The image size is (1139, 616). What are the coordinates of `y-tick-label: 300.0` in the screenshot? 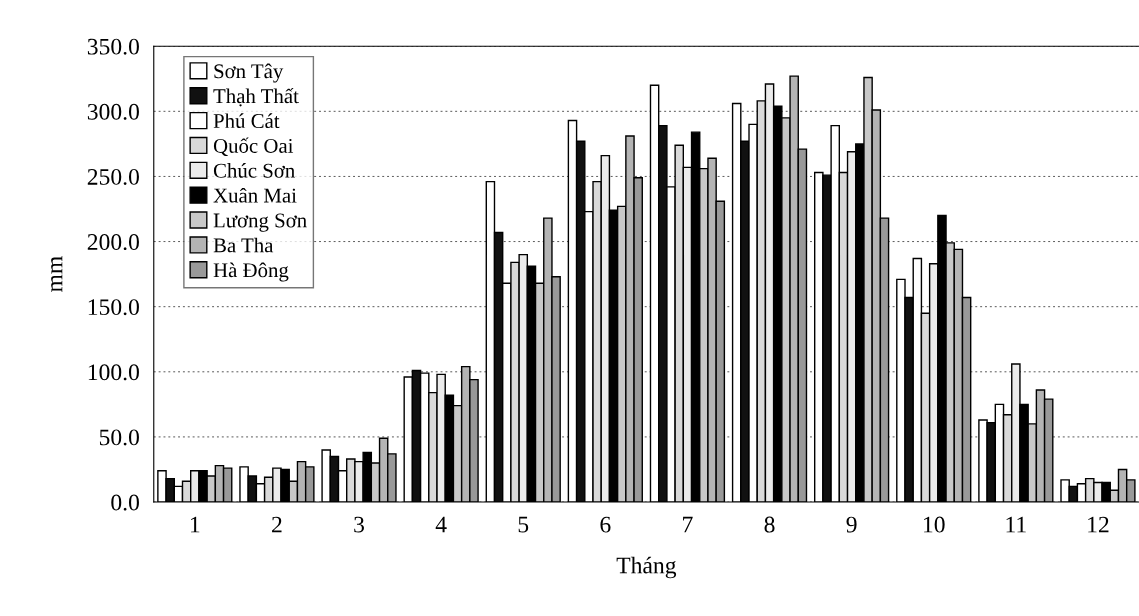 It's located at (113, 111).